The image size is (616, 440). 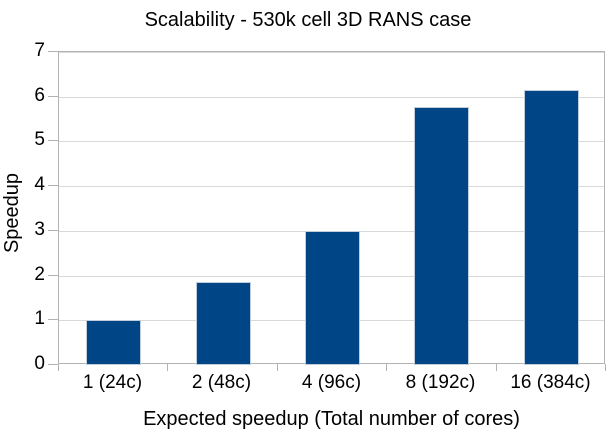 What do you see at coordinates (39, 139) in the screenshot?
I see `y-tick-label: 5` at bounding box center [39, 139].